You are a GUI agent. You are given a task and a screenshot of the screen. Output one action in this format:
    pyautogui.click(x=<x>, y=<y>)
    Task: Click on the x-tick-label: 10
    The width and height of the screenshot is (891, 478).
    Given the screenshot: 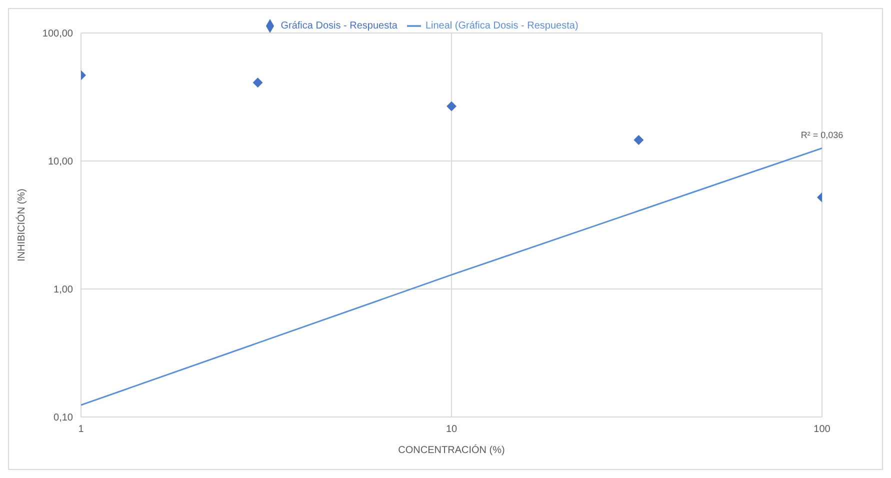 What is the action you would take?
    pyautogui.click(x=452, y=430)
    